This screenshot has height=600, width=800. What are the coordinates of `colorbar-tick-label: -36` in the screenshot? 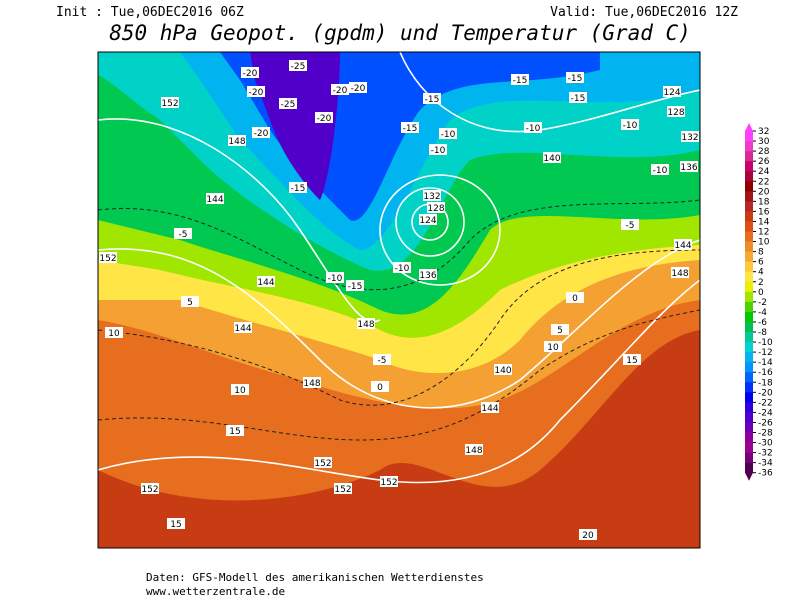 It's located at (765, 474).